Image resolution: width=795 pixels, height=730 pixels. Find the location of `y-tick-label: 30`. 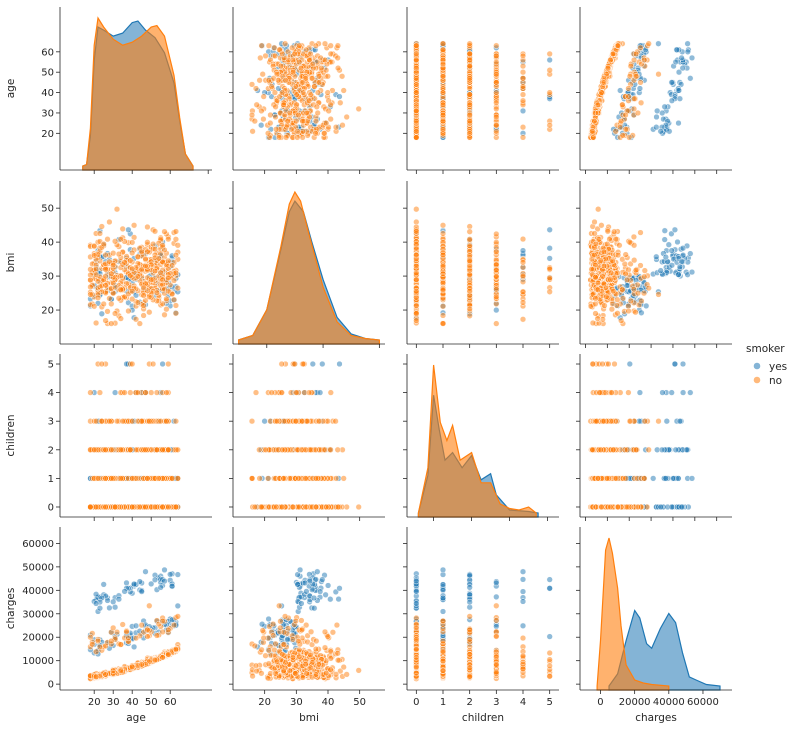

y-tick-label: 30 is located at coordinates (47, 113).